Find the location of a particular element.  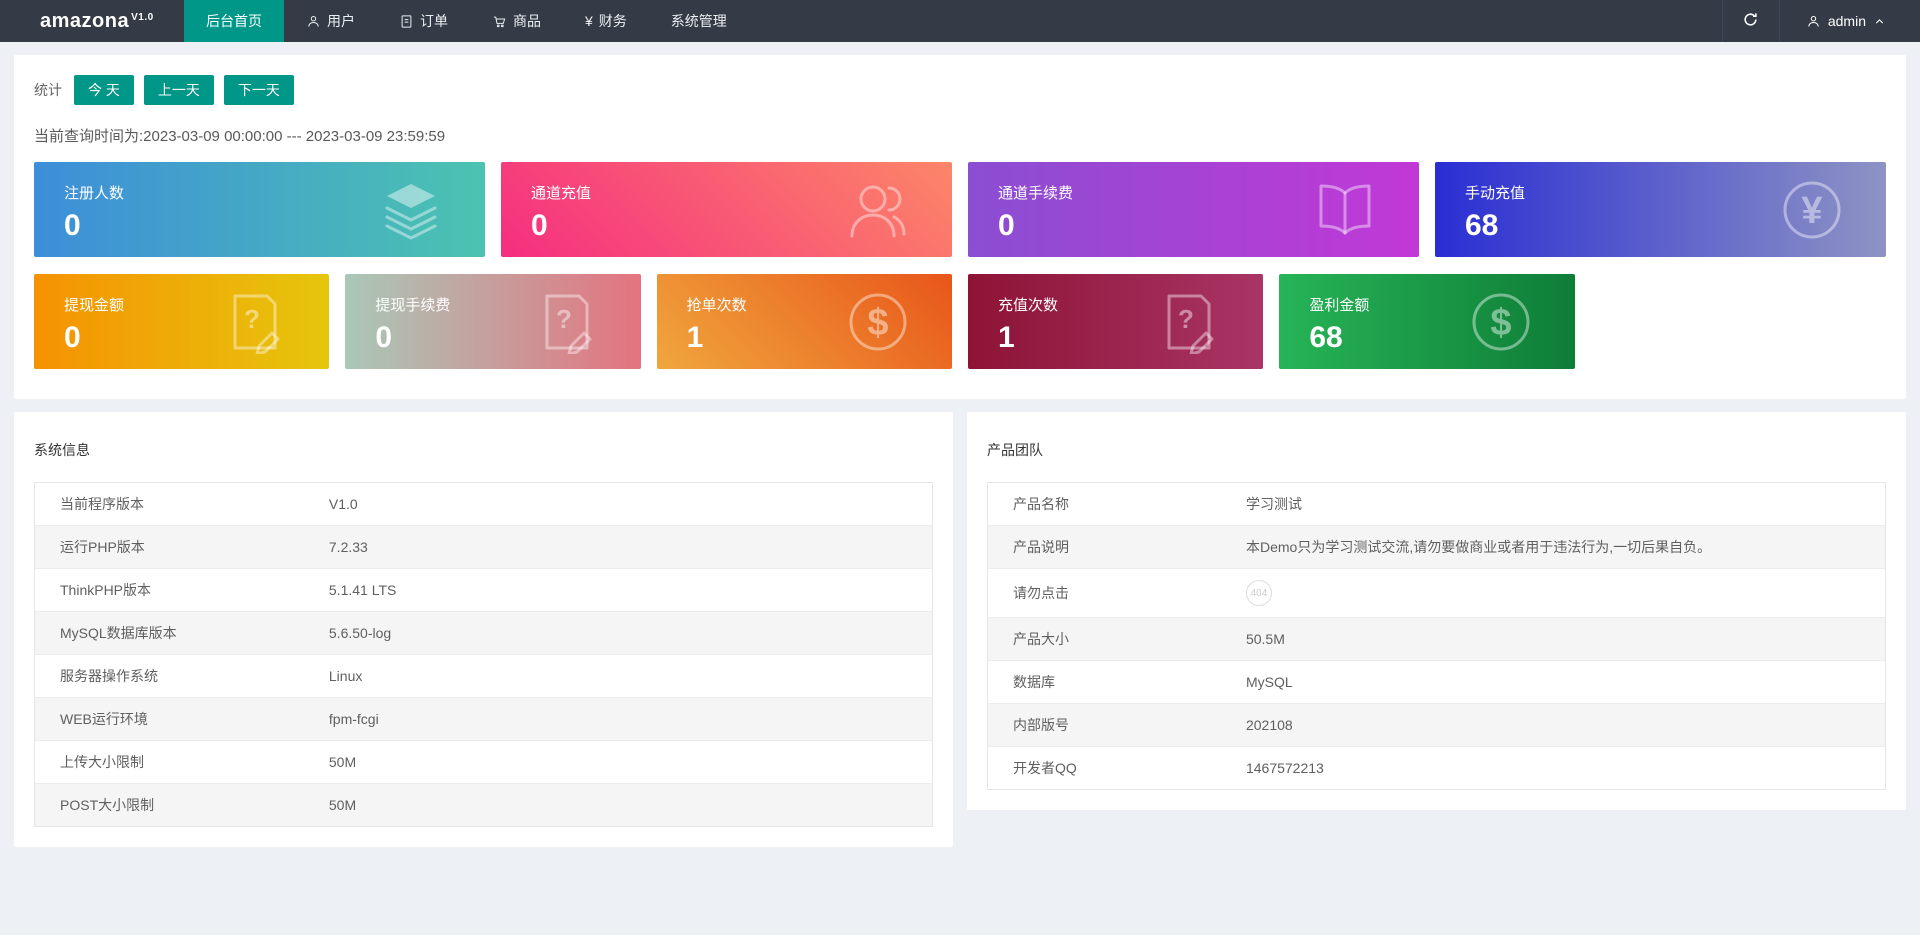

navbar-right: admin is located at coordinates (1820, 21).